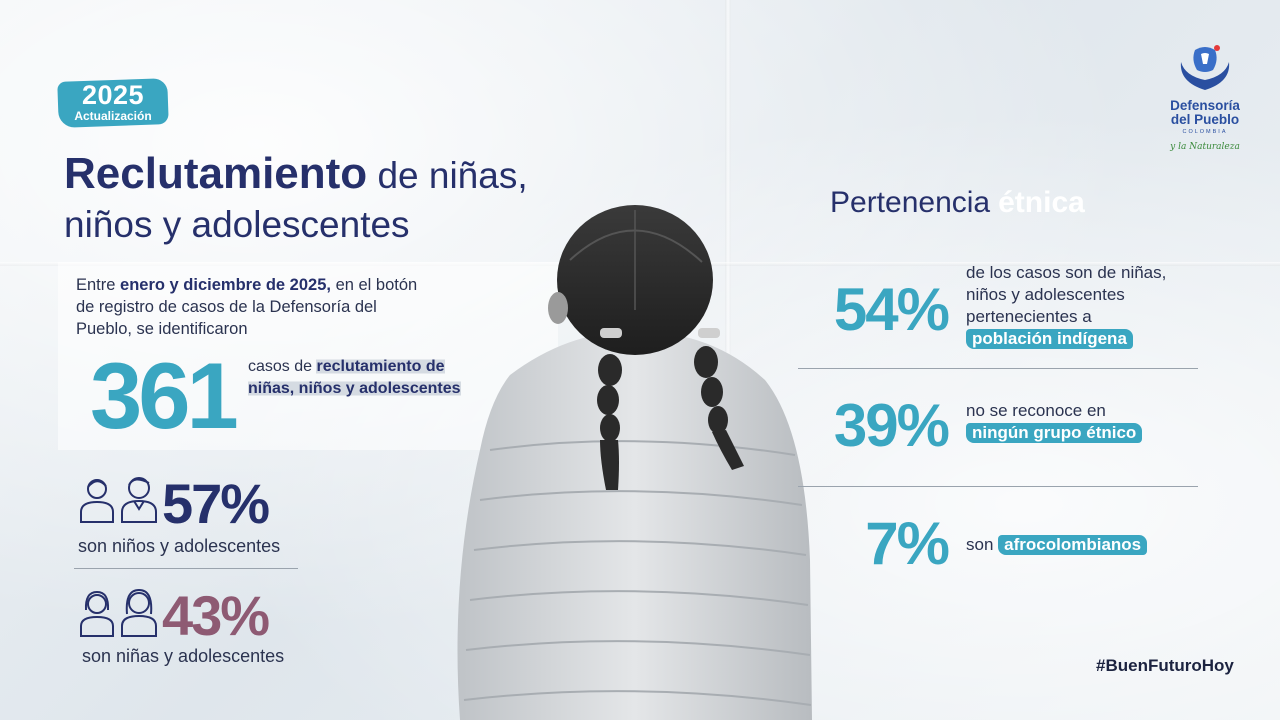  Describe the element at coordinates (216, 173) in the screenshot. I see `title-bold: Reclutamiento` at that location.